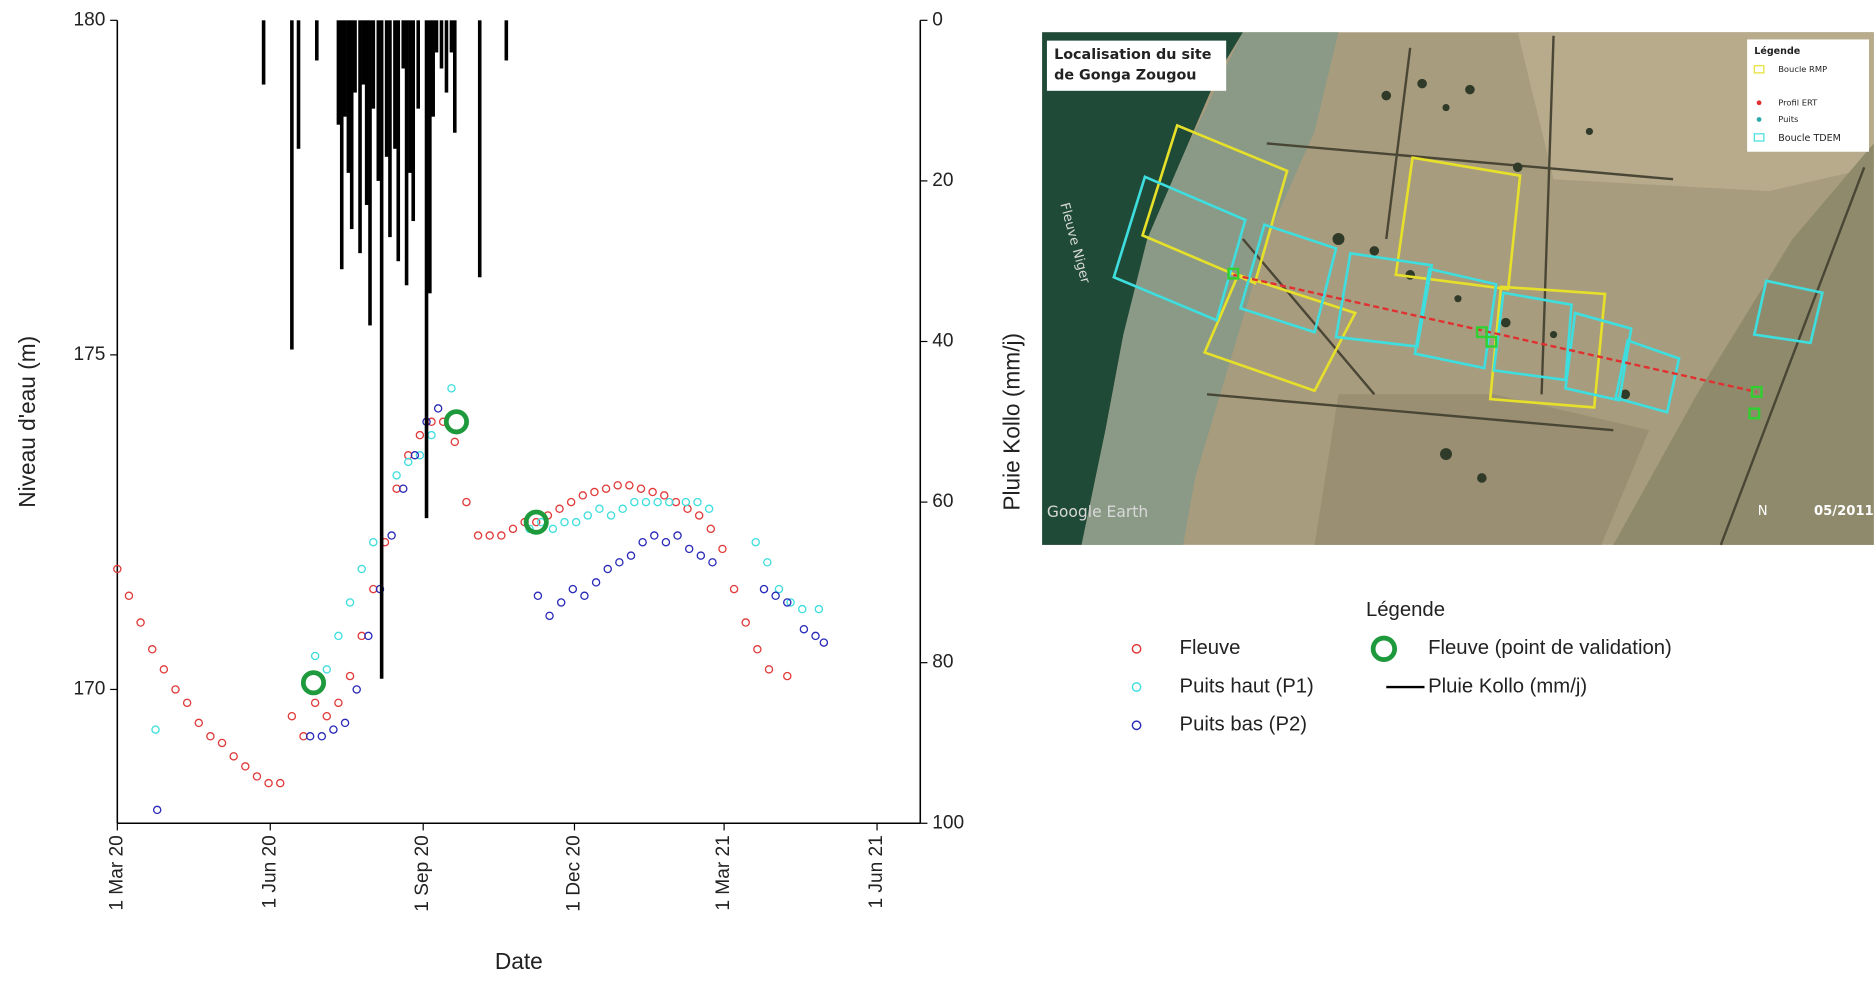 Image resolution: width=1874 pixels, height=981 pixels. What do you see at coordinates (1550, 648) in the screenshot?
I see `legend-label: Fleuve (point de validation)` at bounding box center [1550, 648].